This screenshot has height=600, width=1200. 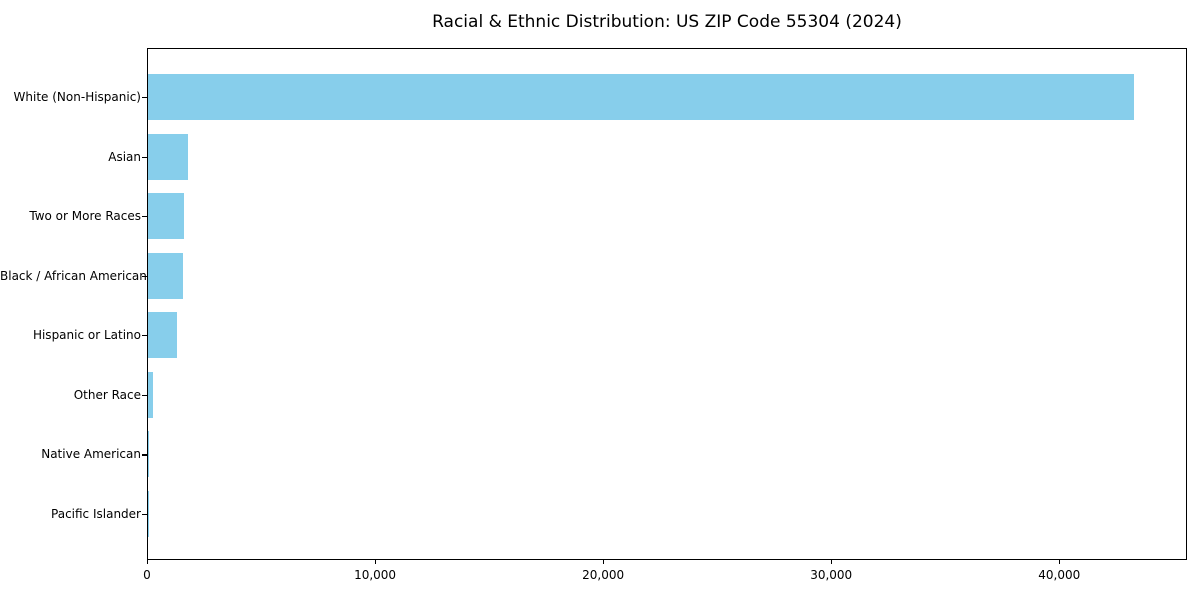 What do you see at coordinates (831, 575) in the screenshot?
I see `x-tick-label: 30,000` at bounding box center [831, 575].